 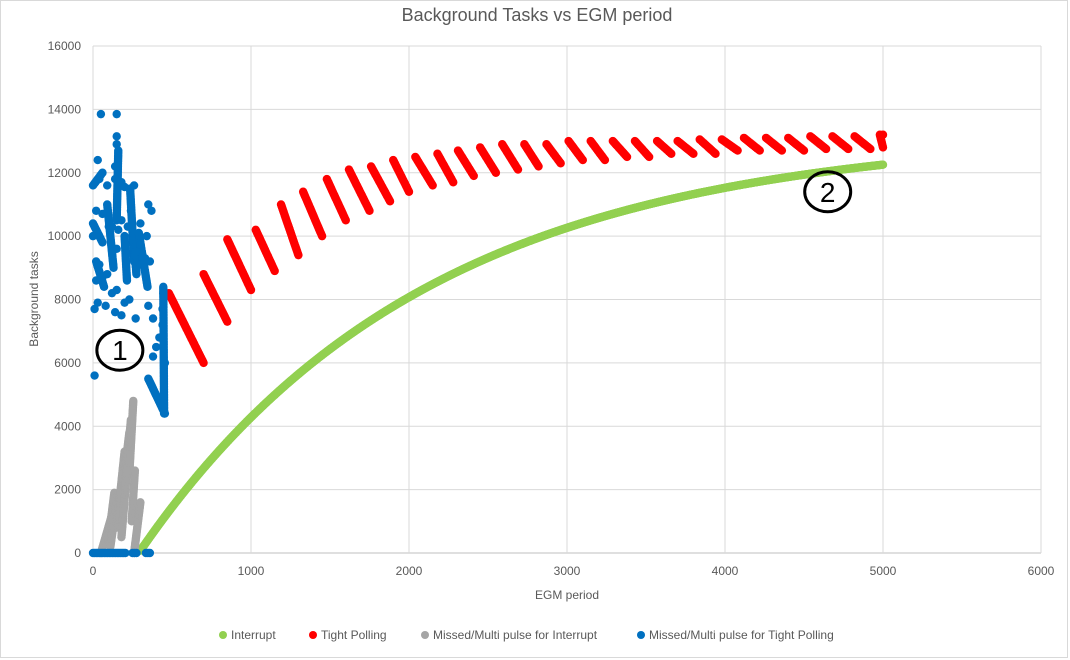 I want to click on x-tick-label: 4000, so click(x=725, y=571).